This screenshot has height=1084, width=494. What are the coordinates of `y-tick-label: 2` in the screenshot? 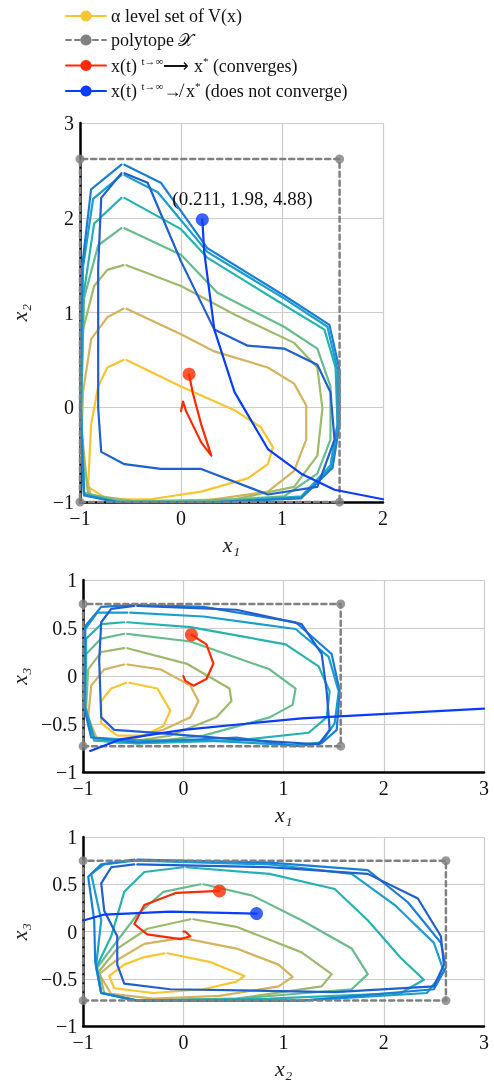 It's located at (69, 217).